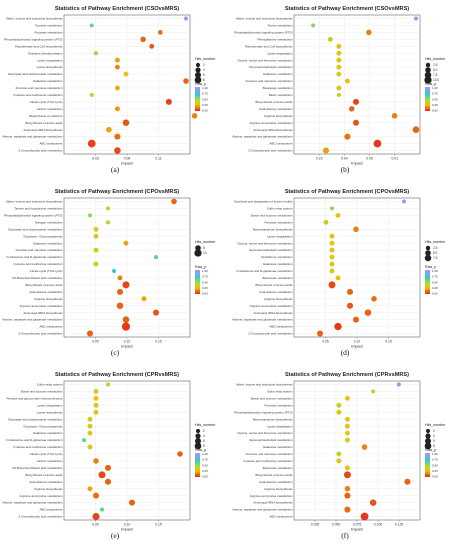 This screenshot has width=463, height=550. I want to click on y-tick-label: Oxidative phosphorylation, so click(45, 53).